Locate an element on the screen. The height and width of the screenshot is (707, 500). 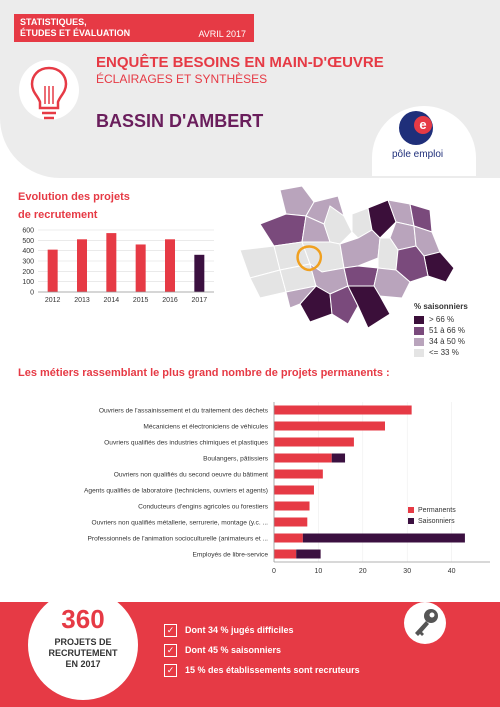
key-icon is located at coordinates (426, 622).